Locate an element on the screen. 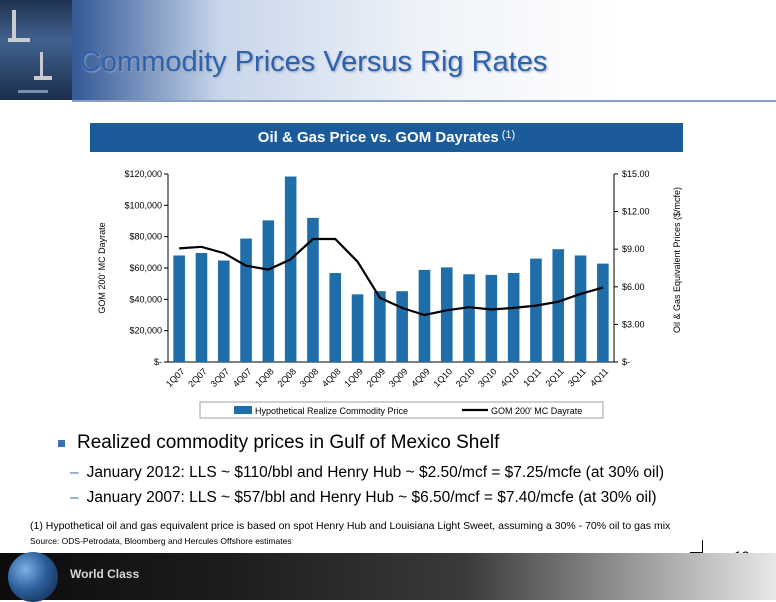 Image resolution: width=776 pixels, height=602 pixels. x-tick-label: 2Q11 is located at coordinates (554, 377).